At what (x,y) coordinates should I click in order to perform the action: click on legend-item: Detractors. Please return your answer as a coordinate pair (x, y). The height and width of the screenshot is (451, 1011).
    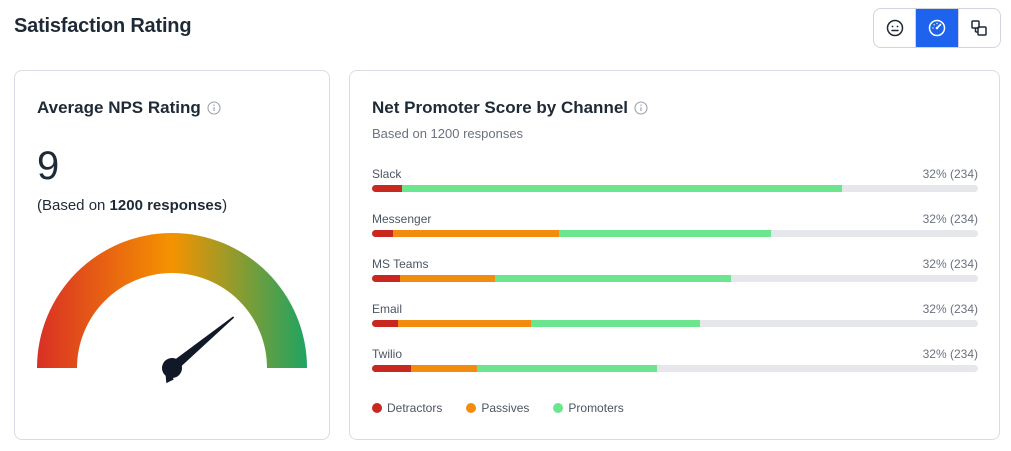
    Looking at the image, I should click on (407, 408).